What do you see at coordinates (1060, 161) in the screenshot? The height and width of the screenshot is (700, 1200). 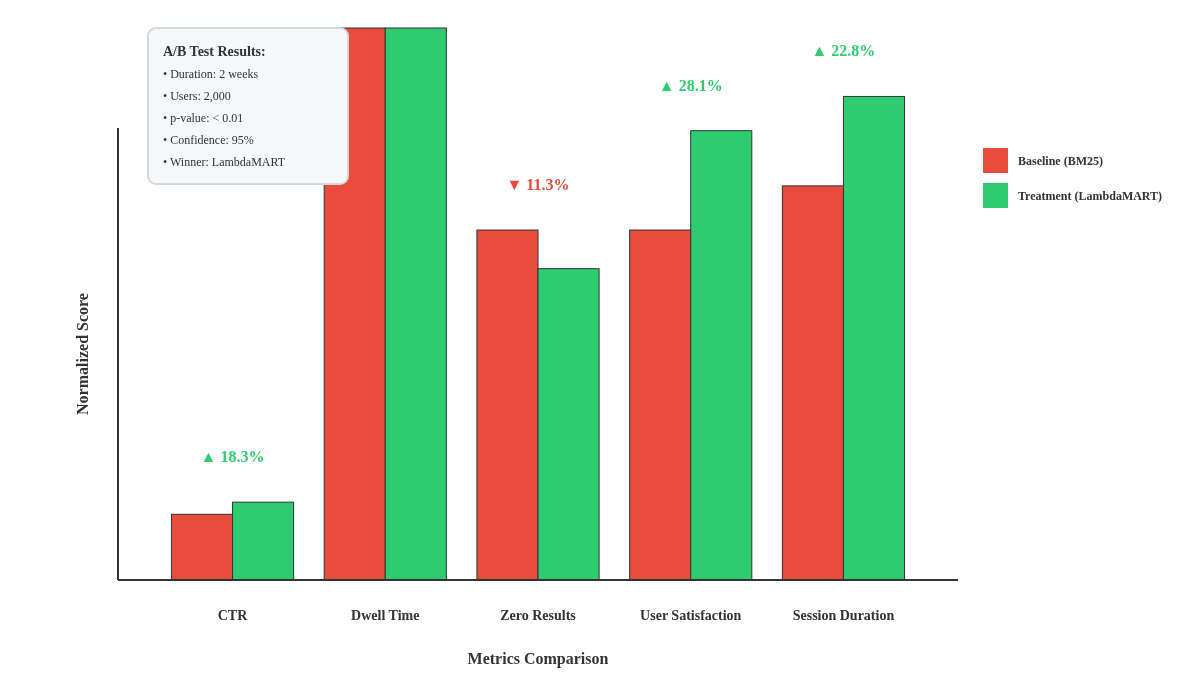 I see `legend-label: Baseline (BM25)` at bounding box center [1060, 161].